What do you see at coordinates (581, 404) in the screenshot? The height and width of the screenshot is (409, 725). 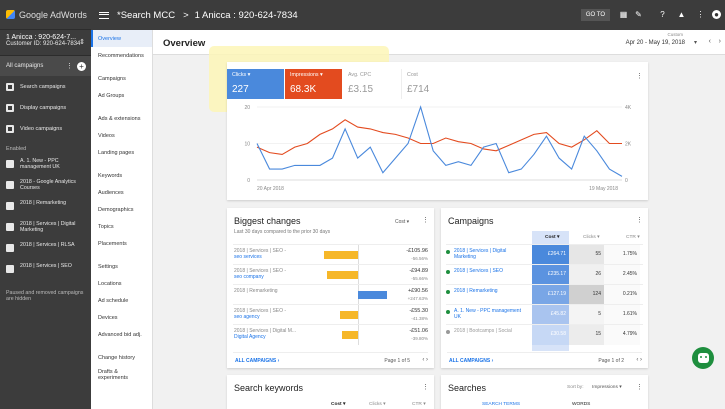 I see `tab-words: WORDS` at bounding box center [581, 404].